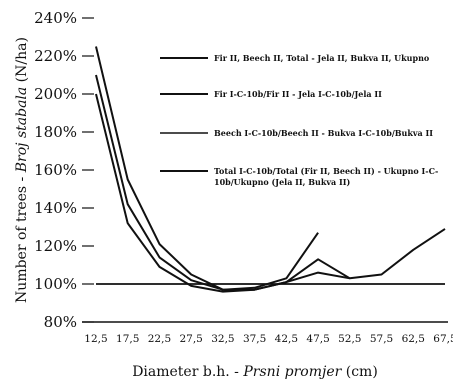 The width and height of the screenshot is (453, 385). What do you see at coordinates (127, 339) in the screenshot?
I see `x-tick-label: 17,5` at bounding box center [127, 339].